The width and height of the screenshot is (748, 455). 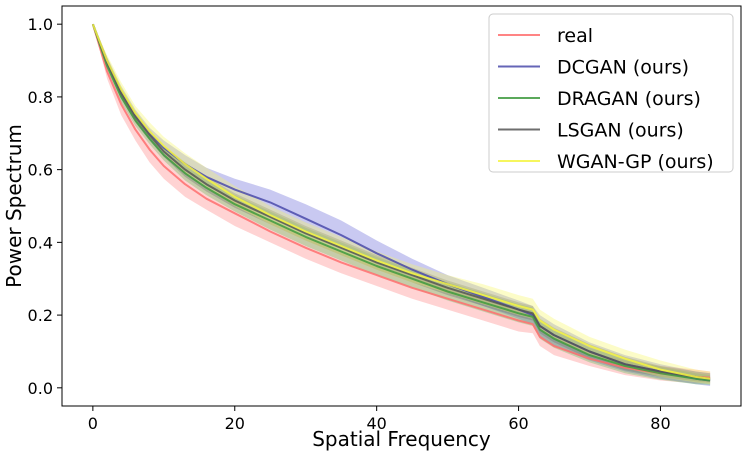 I want to click on legend-box, so click(x=611, y=93).